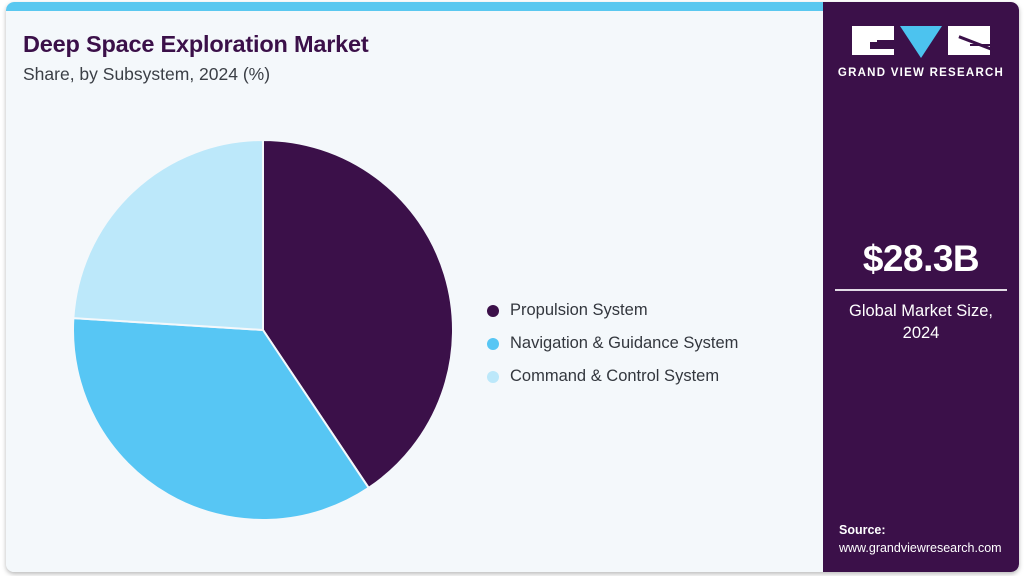 The width and height of the screenshot is (1025, 576). What do you see at coordinates (196, 44) in the screenshot?
I see `page-title: Deep Space Exploration Market` at bounding box center [196, 44].